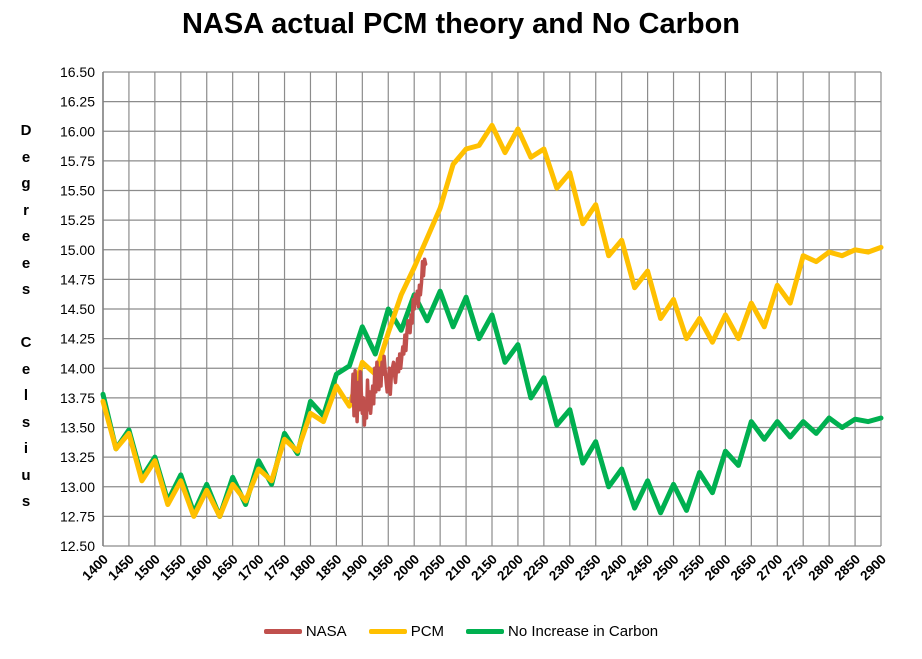 The image size is (922, 659). I want to click on x-tick-label: 2650, so click(744, 568).